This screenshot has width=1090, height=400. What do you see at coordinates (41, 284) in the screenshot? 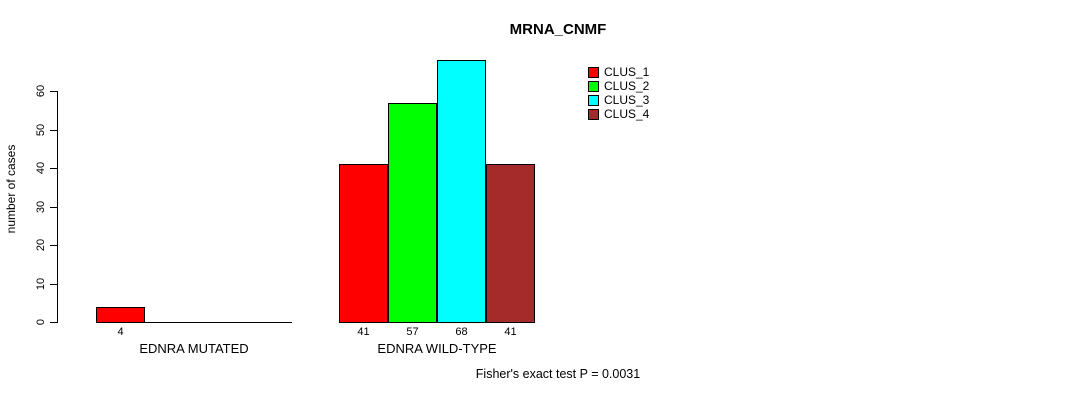
I see `y-tick-label: 10` at bounding box center [41, 284].